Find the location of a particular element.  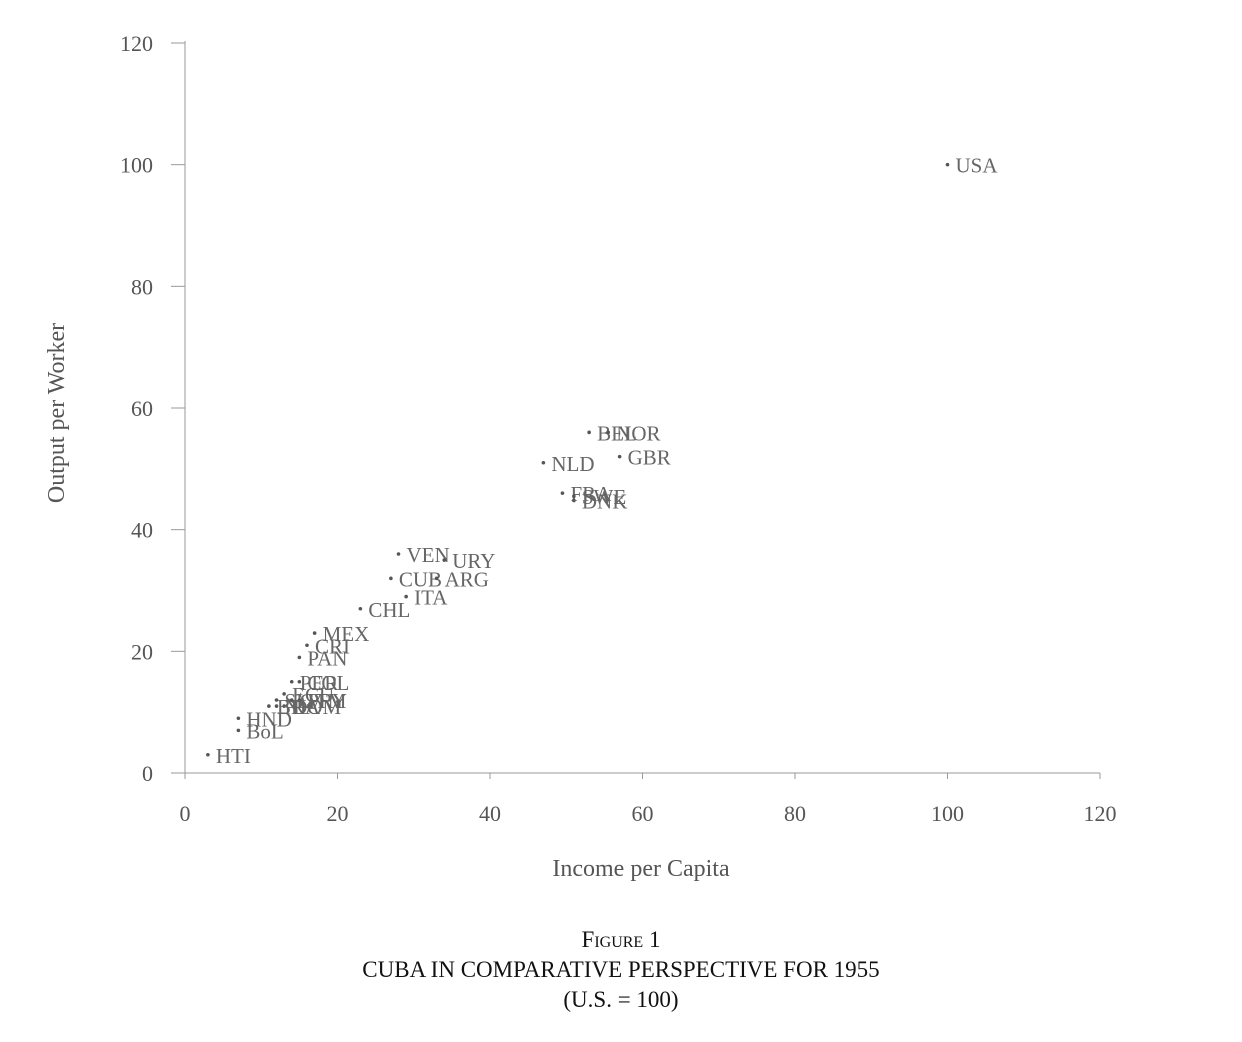

x-tick-label: 100 is located at coordinates (947, 813).